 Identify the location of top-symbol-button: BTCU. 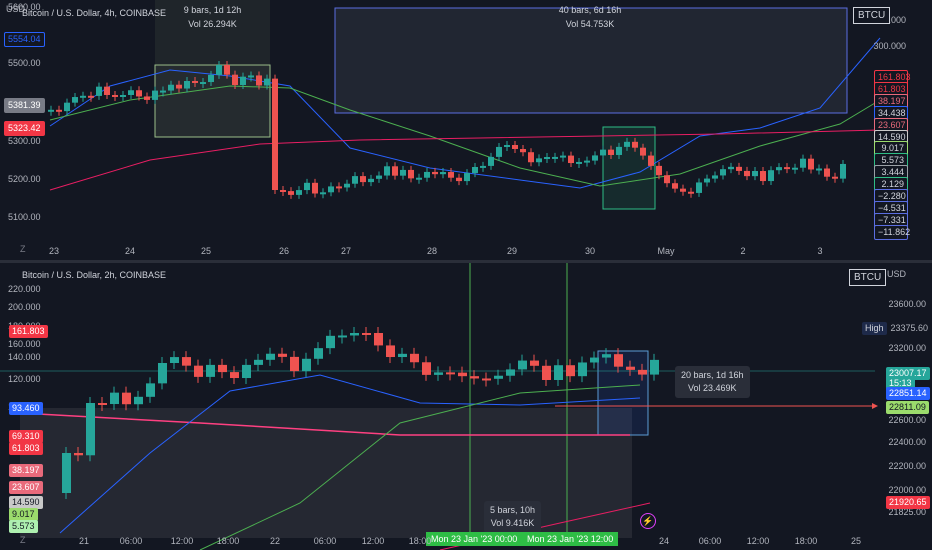
(872, 15).